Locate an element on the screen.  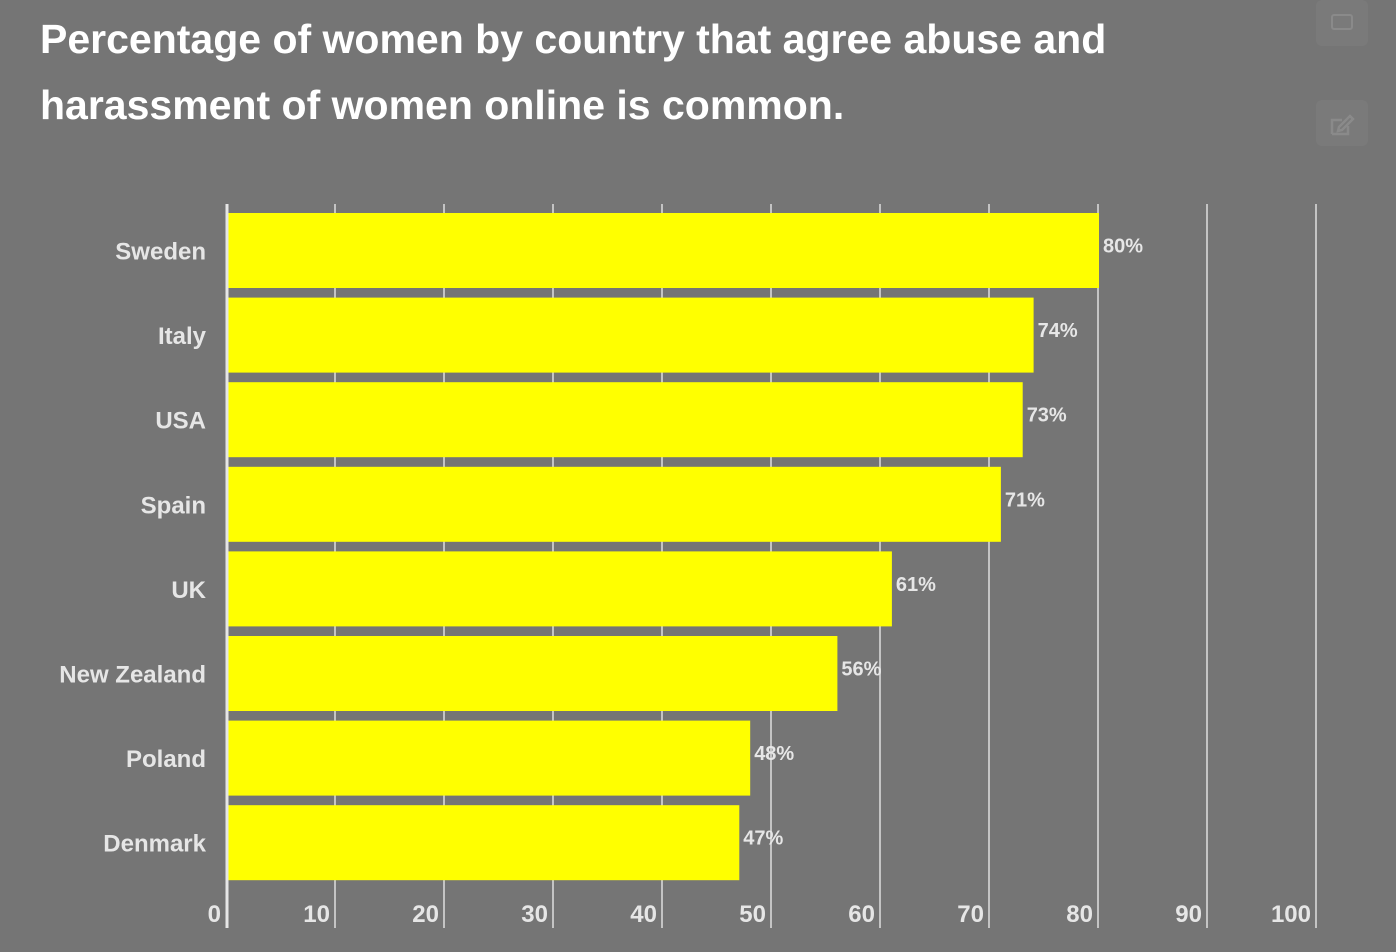
tick-label: 50 is located at coordinates (752, 914).